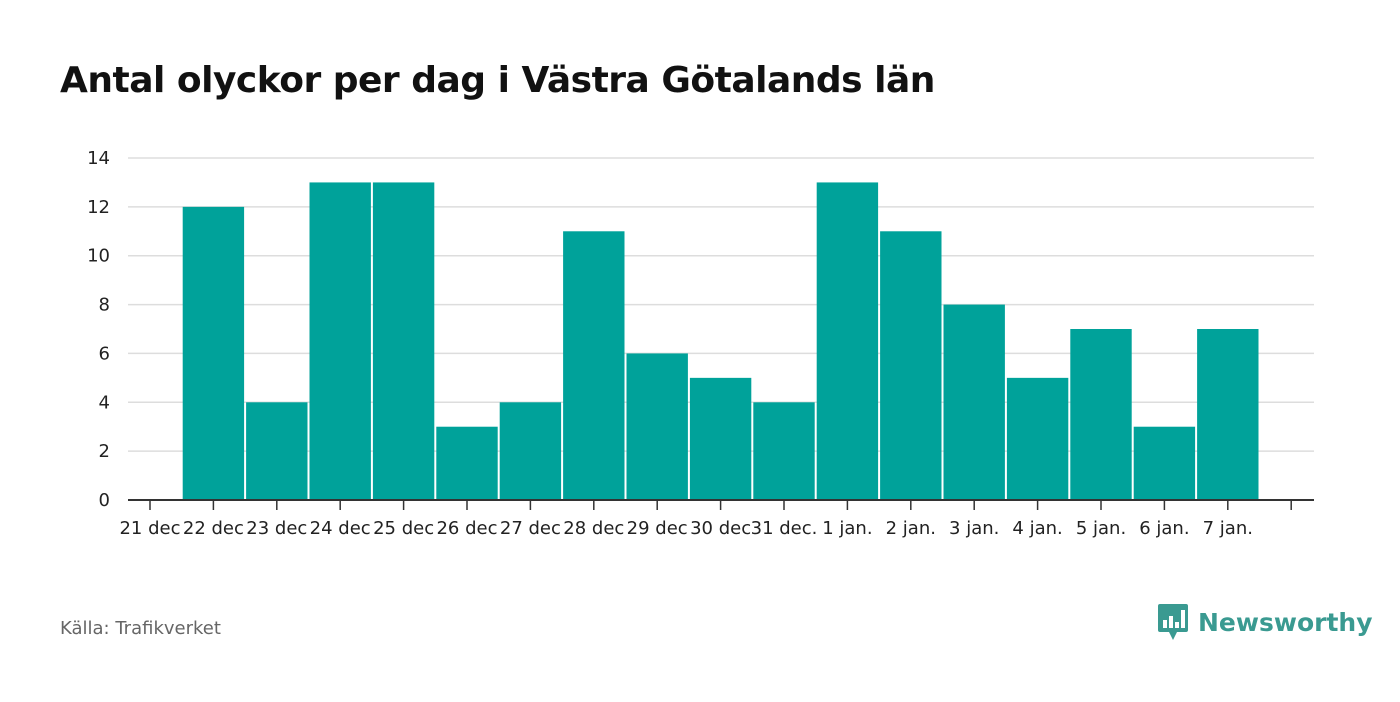  I want to click on x-tick-label: 3 jan., so click(974, 528).